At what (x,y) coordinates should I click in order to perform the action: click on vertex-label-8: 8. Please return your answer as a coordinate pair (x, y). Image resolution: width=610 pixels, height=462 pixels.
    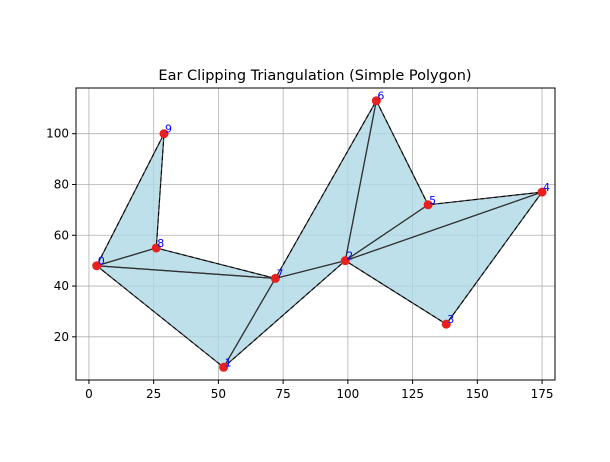
    Looking at the image, I should click on (160, 243).